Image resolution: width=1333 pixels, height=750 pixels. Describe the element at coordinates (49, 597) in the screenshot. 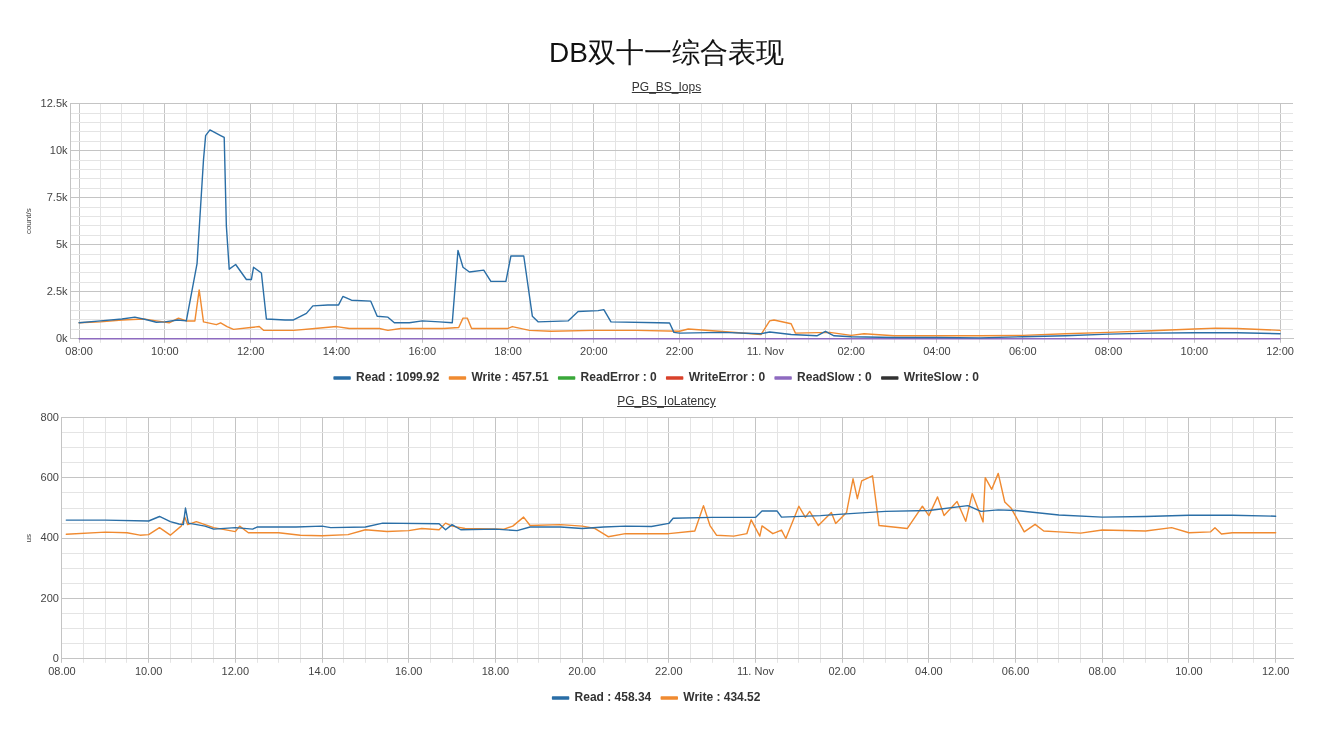

I see `y-tick-label: 200` at that location.